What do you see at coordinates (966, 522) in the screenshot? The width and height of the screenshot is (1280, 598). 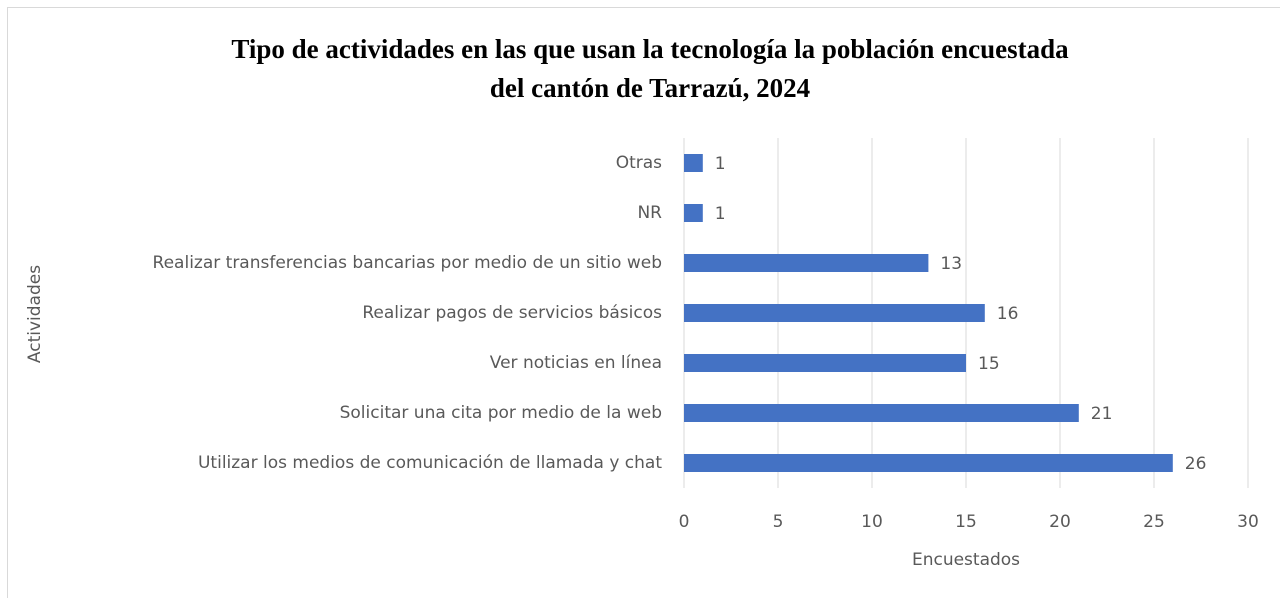 I see `x-tick-label: 15` at bounding box center [966, 522].